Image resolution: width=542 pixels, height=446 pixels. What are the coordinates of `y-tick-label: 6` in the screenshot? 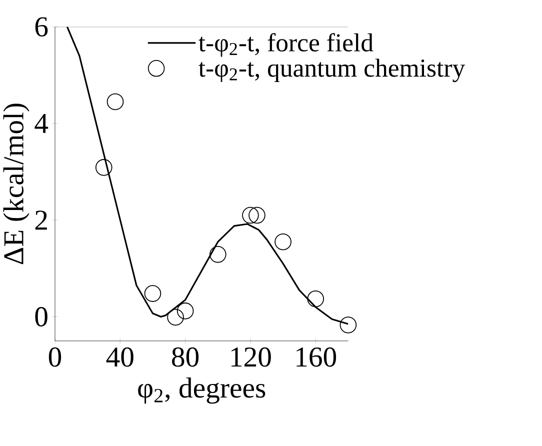 It's located at (41, 26).